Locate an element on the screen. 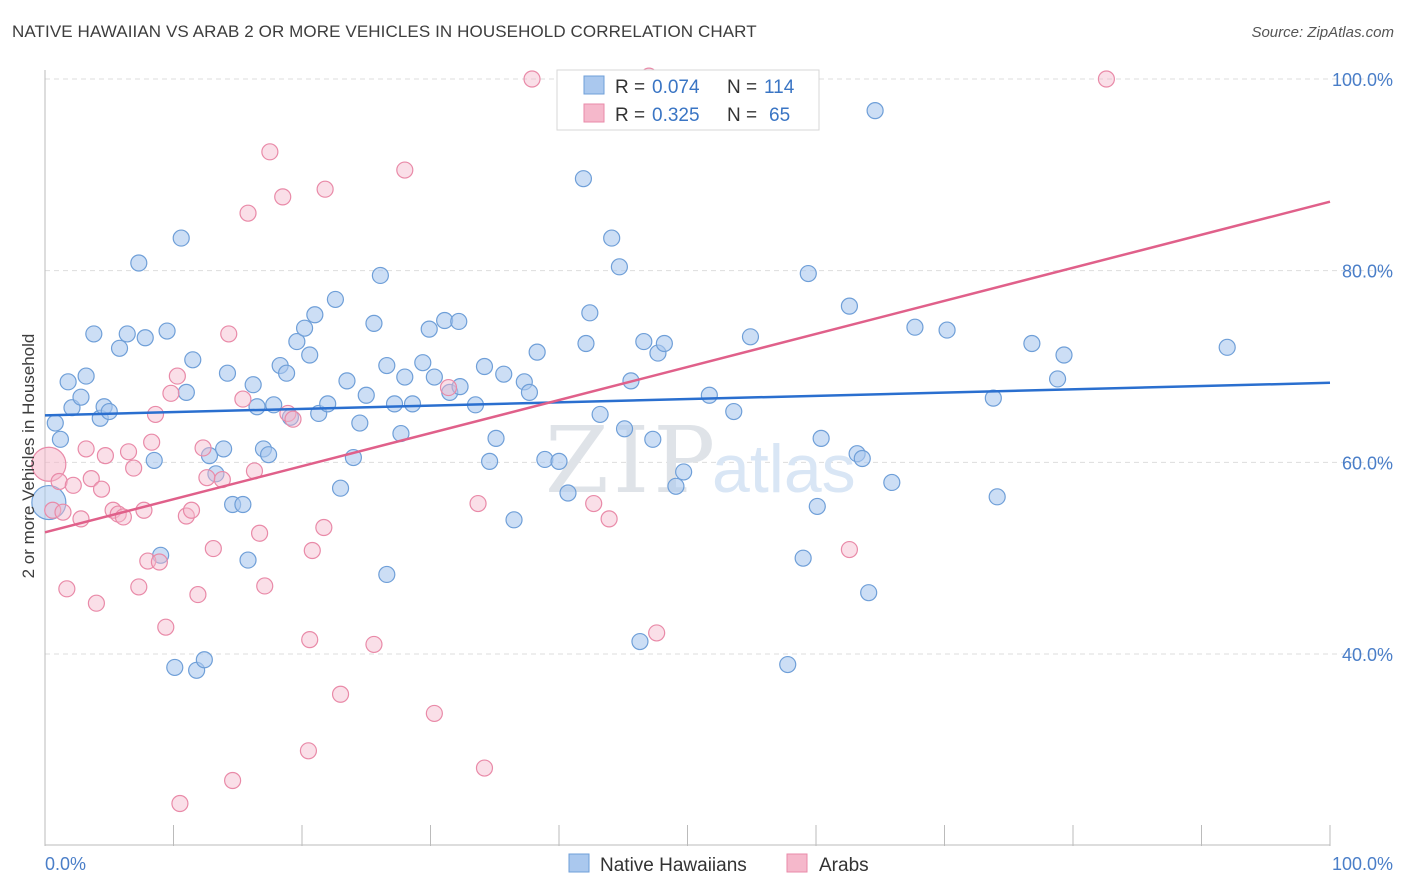 This screenshot has height=892, width=1406. y-tick-label-2: 80.0% is located at coordinates (1367, 272).